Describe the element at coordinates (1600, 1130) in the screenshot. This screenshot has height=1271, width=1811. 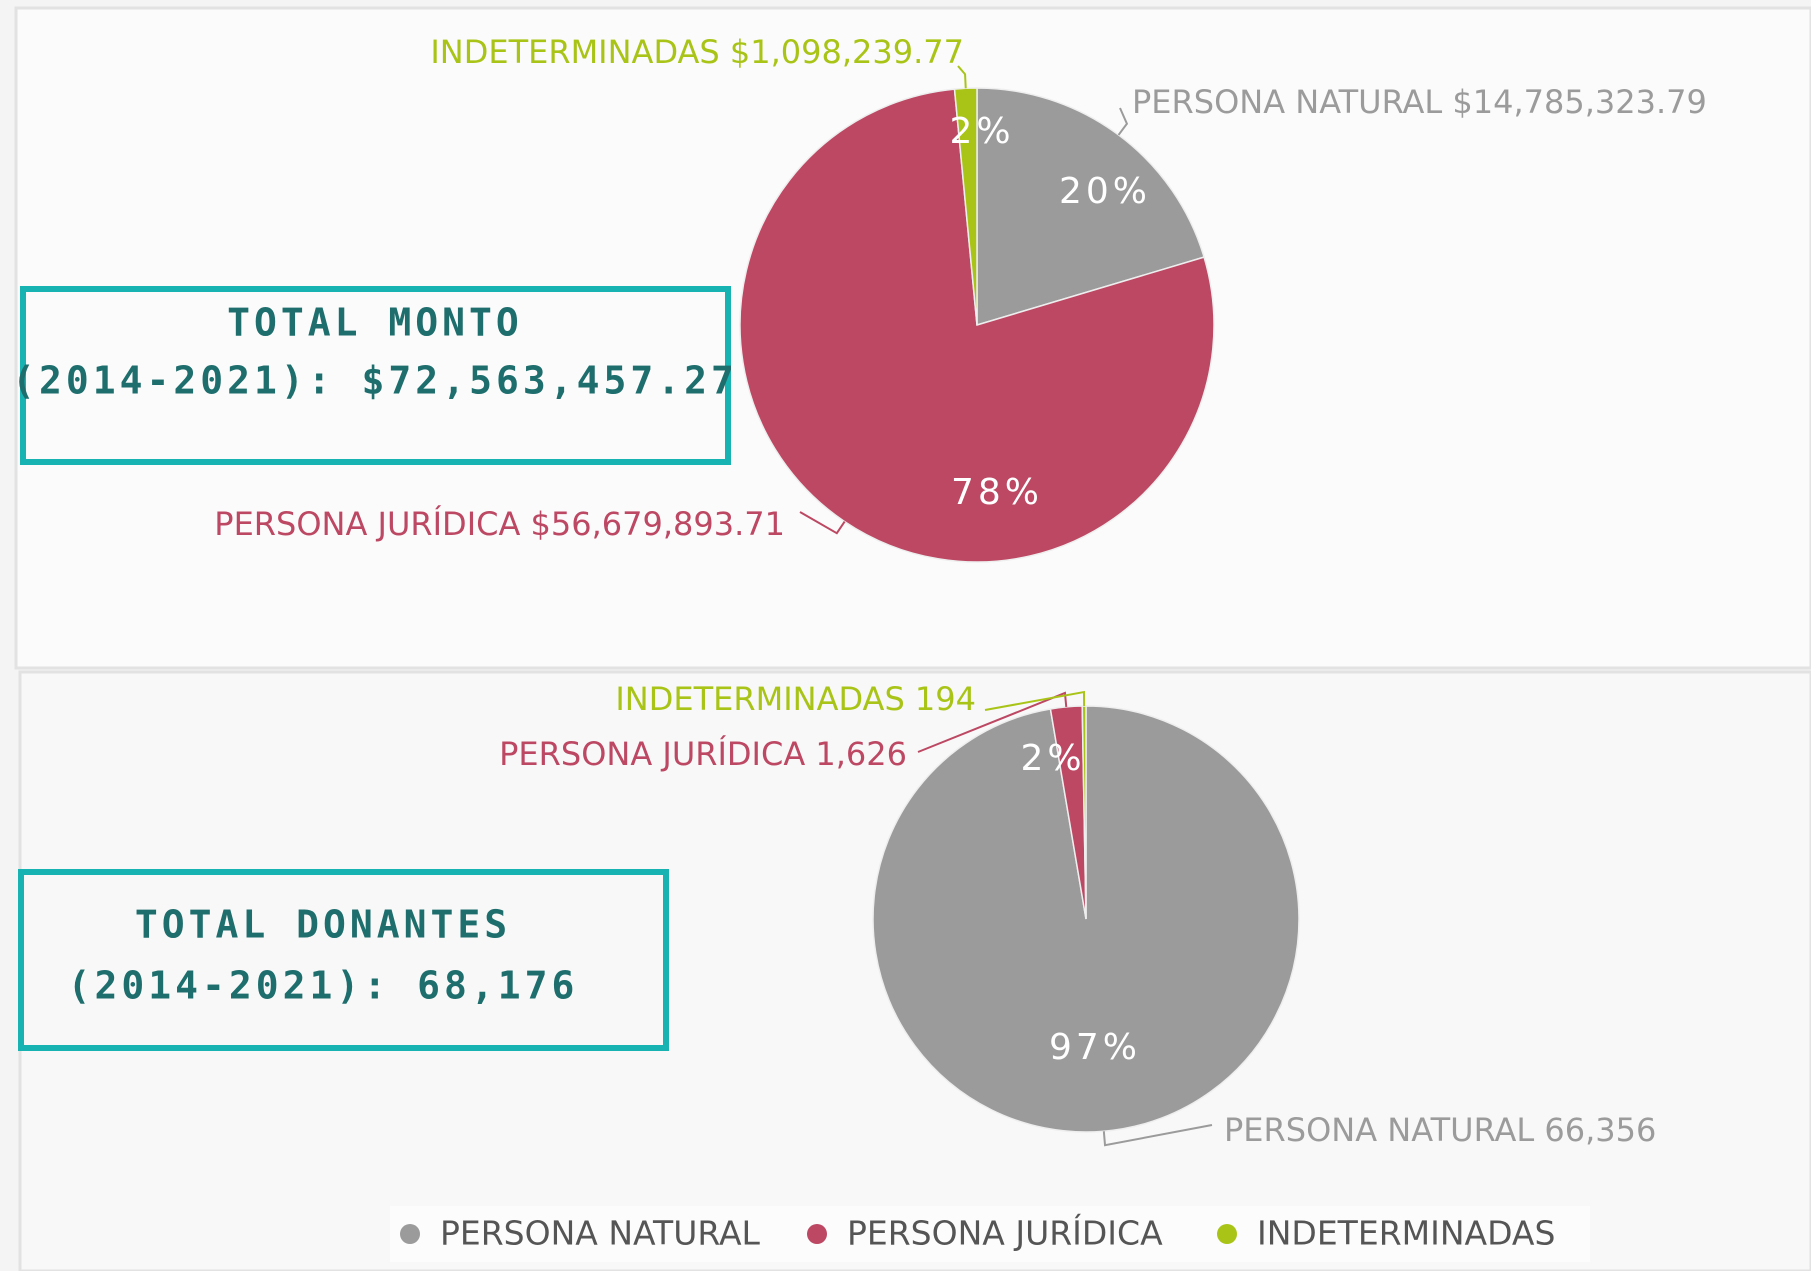
I see `value-label: 66,356` at that location.